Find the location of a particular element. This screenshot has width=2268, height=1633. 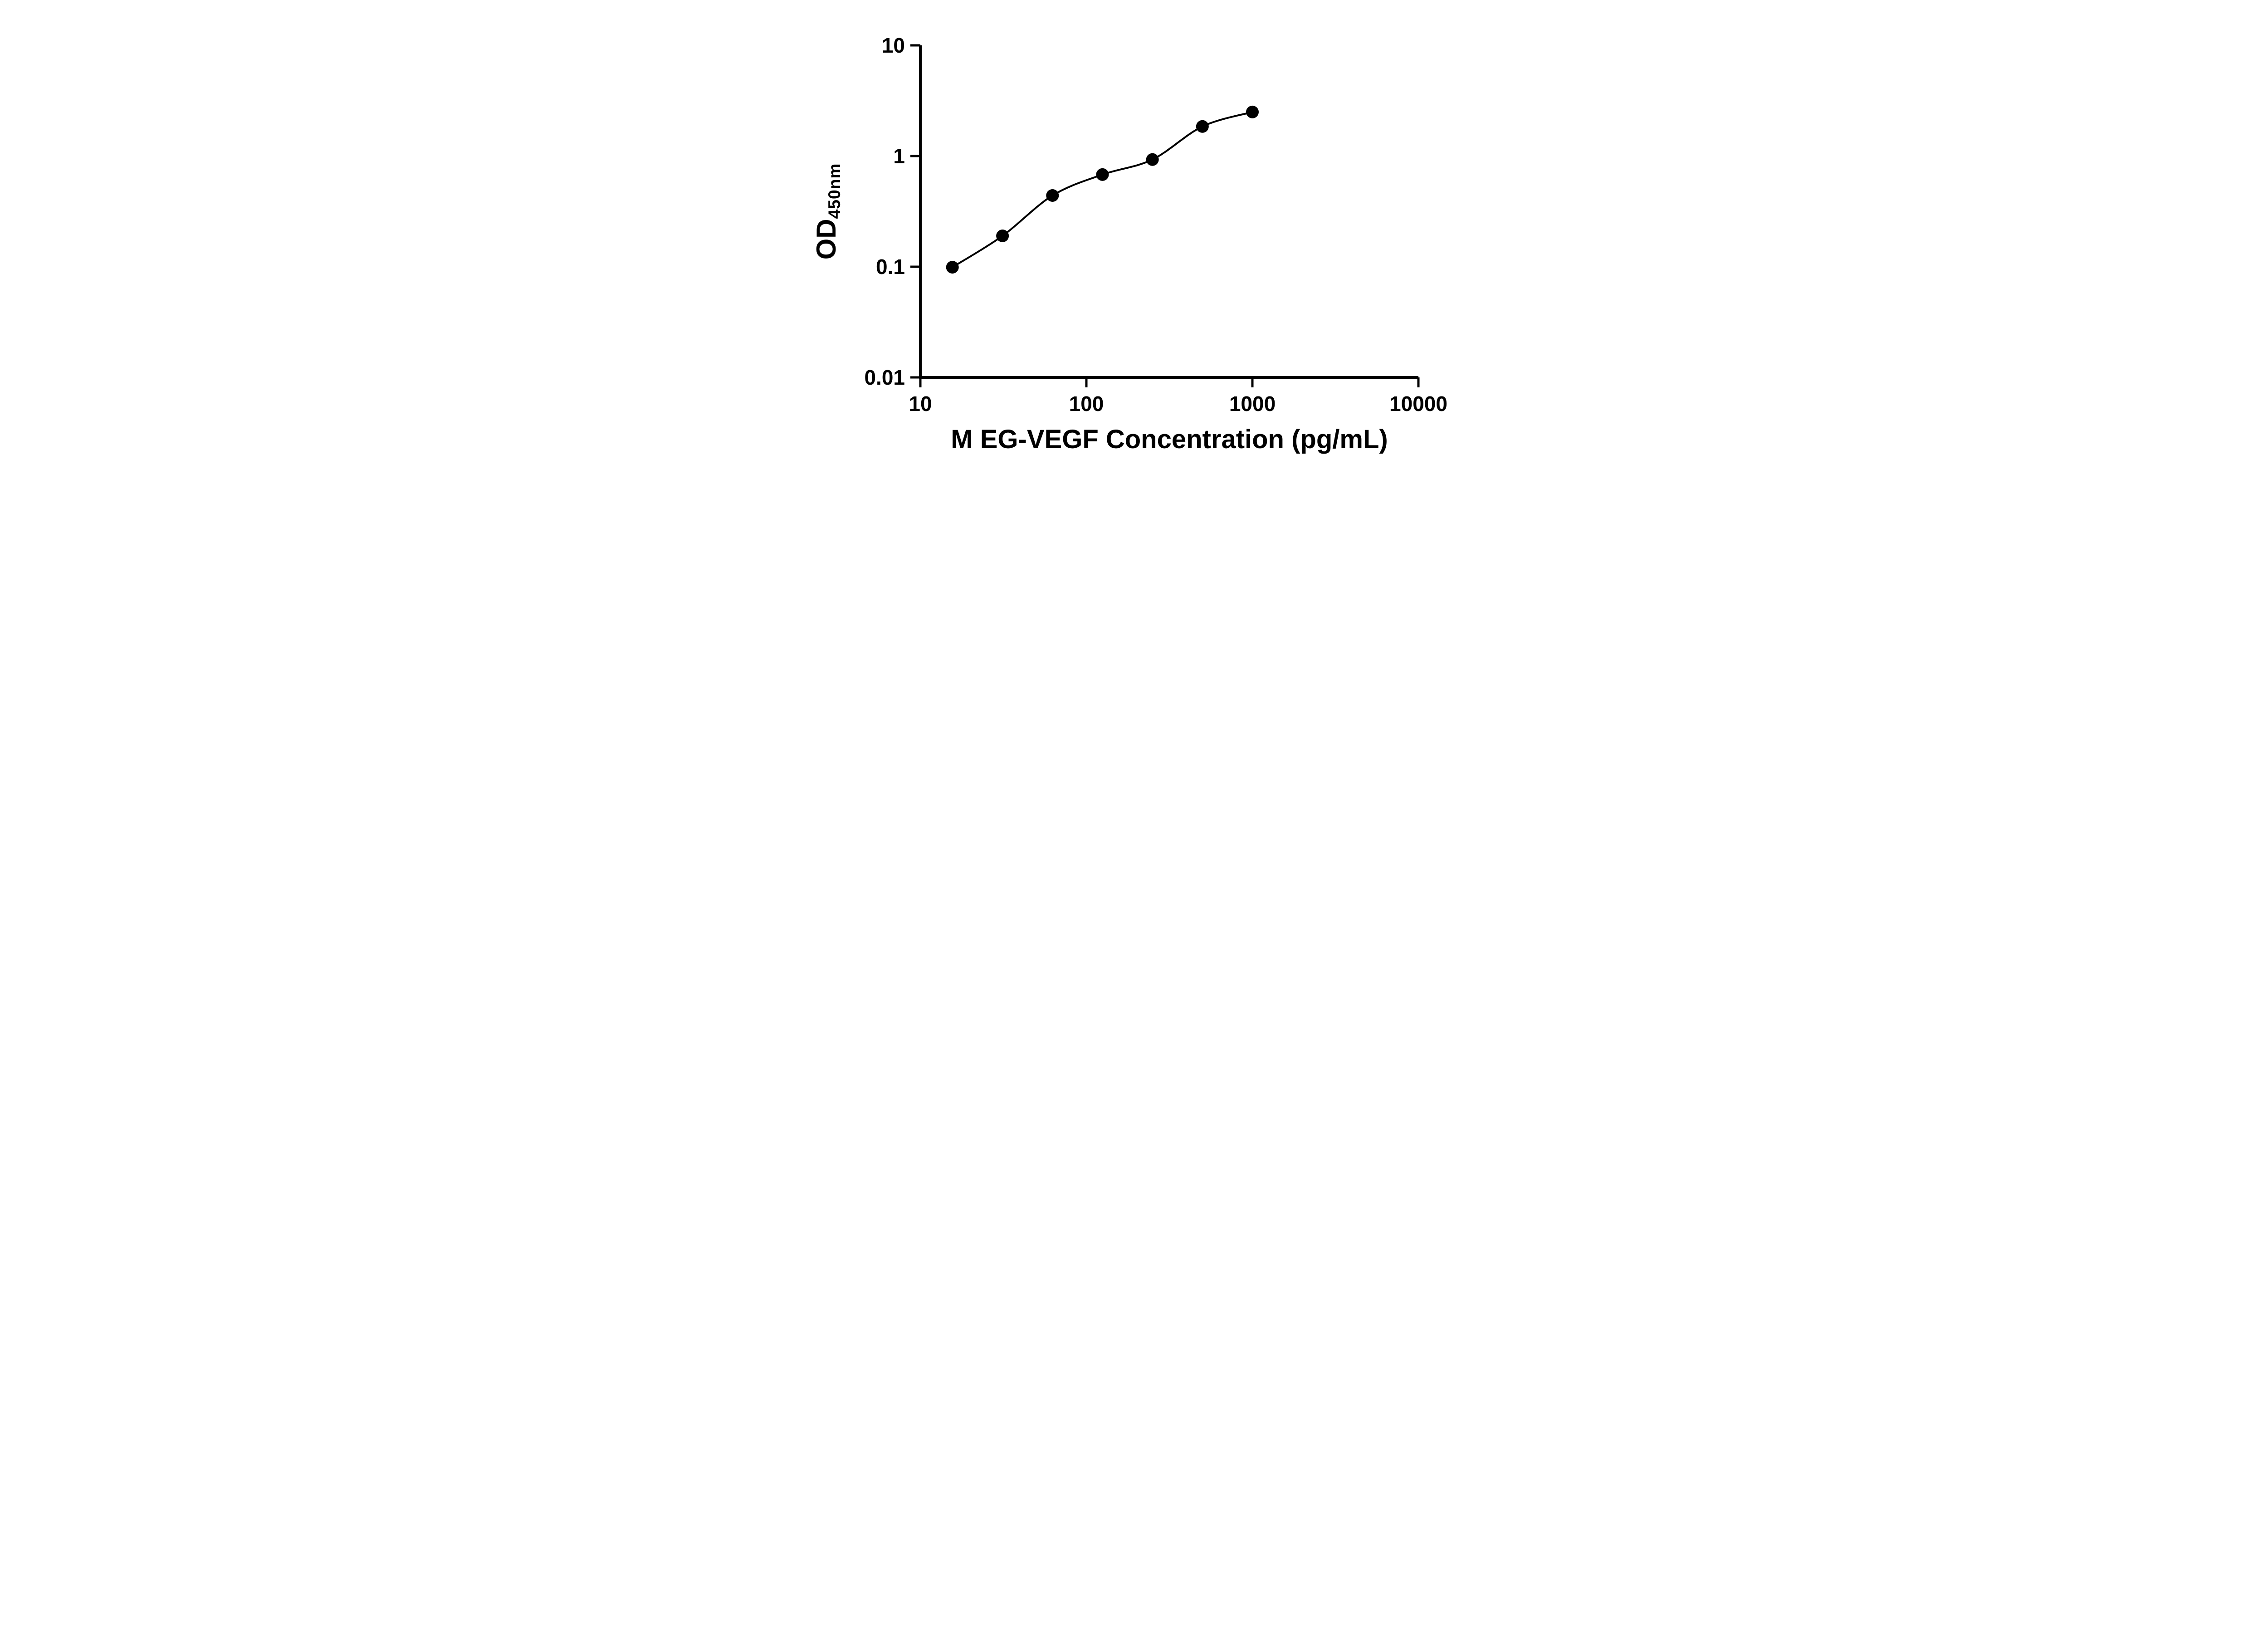

y-tick-label: 10 is located at coordinates (894, 45).